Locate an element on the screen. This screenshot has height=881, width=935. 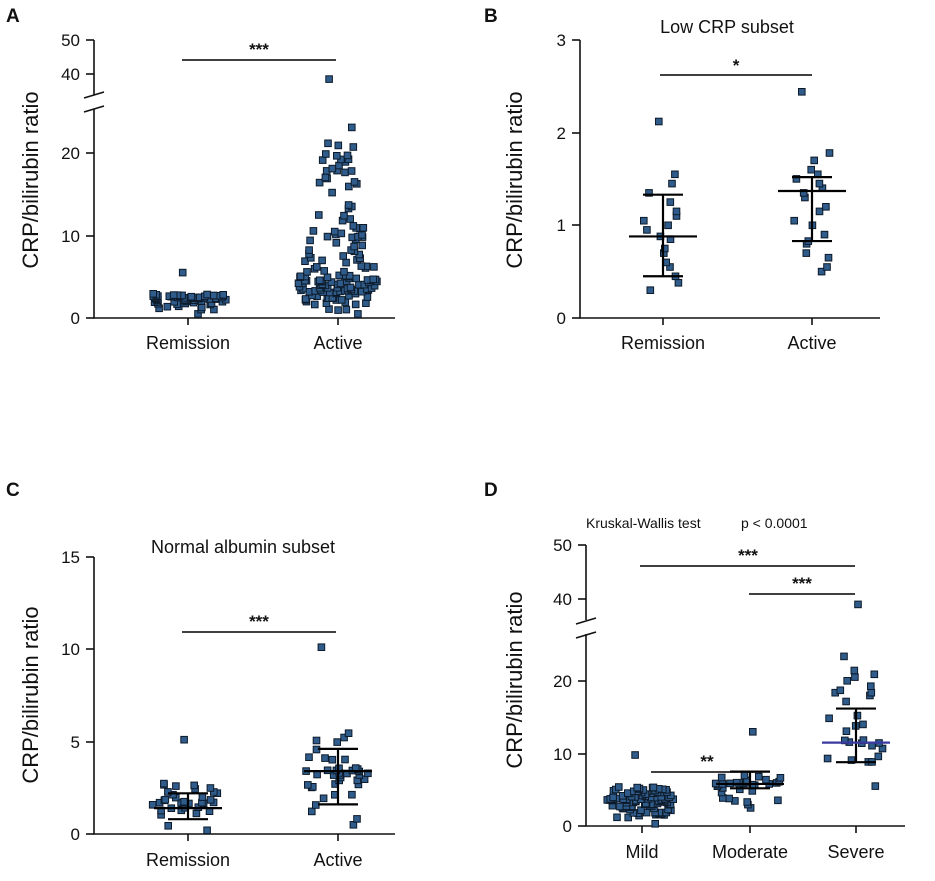
y-tick-label-b-1: 1 is located at coordinates (561, 225).